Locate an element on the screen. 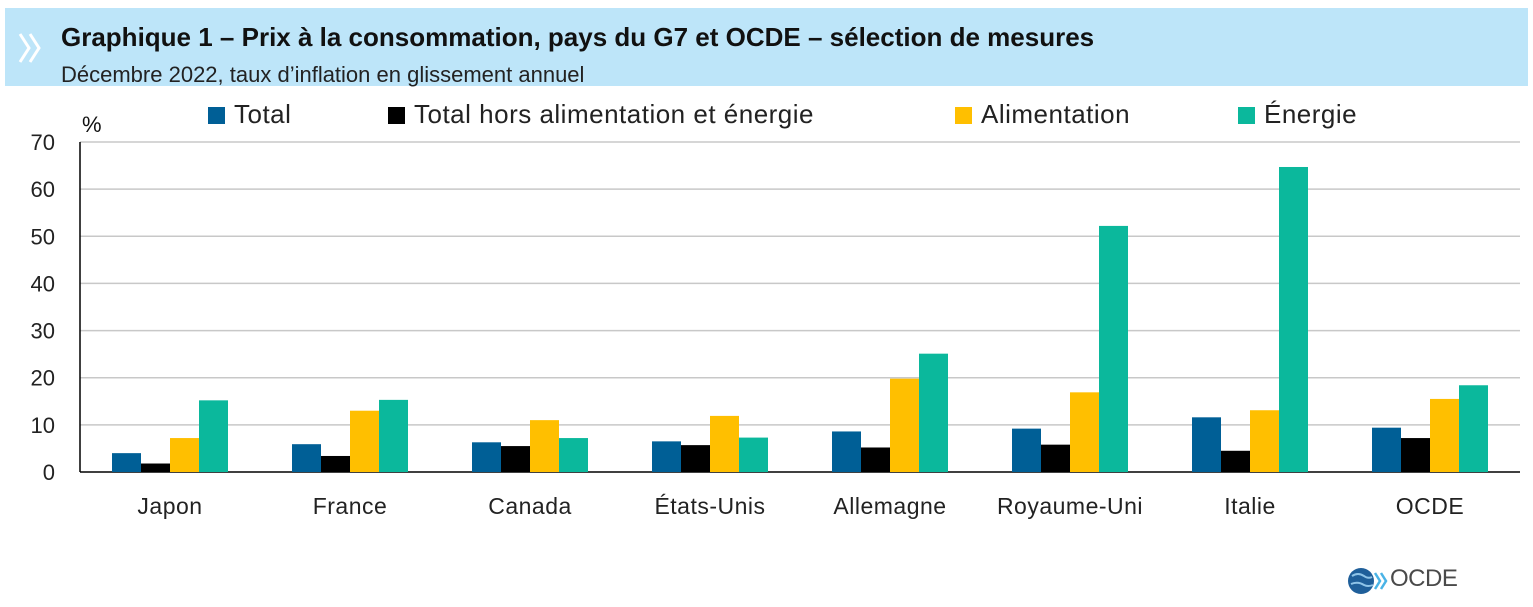 The width and height of the screenshot is (1533, 607). legend-label: Alimentation is located at coordinates (1055, 114).